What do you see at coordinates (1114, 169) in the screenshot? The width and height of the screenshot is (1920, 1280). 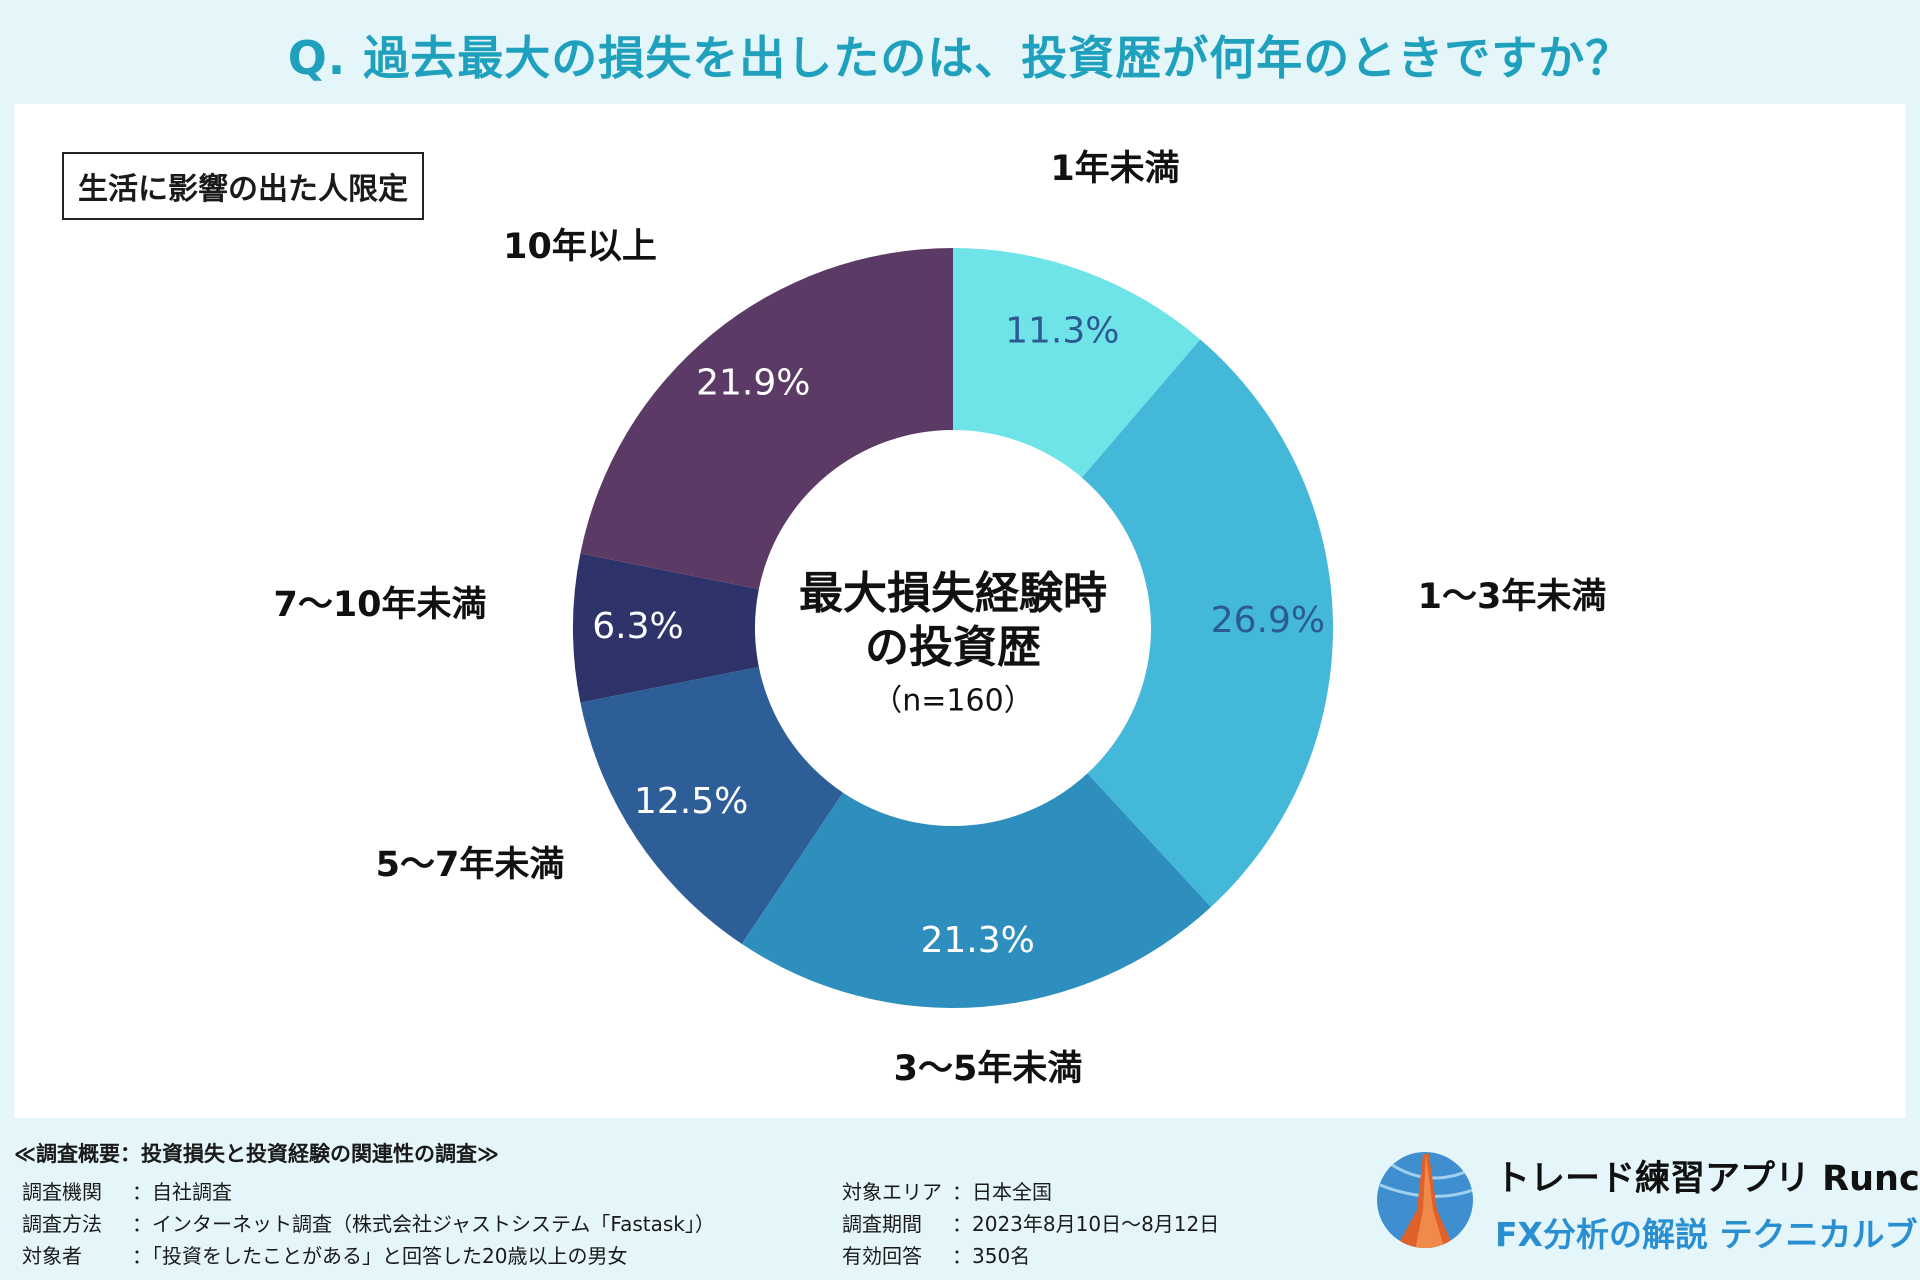 I see `category-label: 1年未満` at bounding box center [1114, 169].